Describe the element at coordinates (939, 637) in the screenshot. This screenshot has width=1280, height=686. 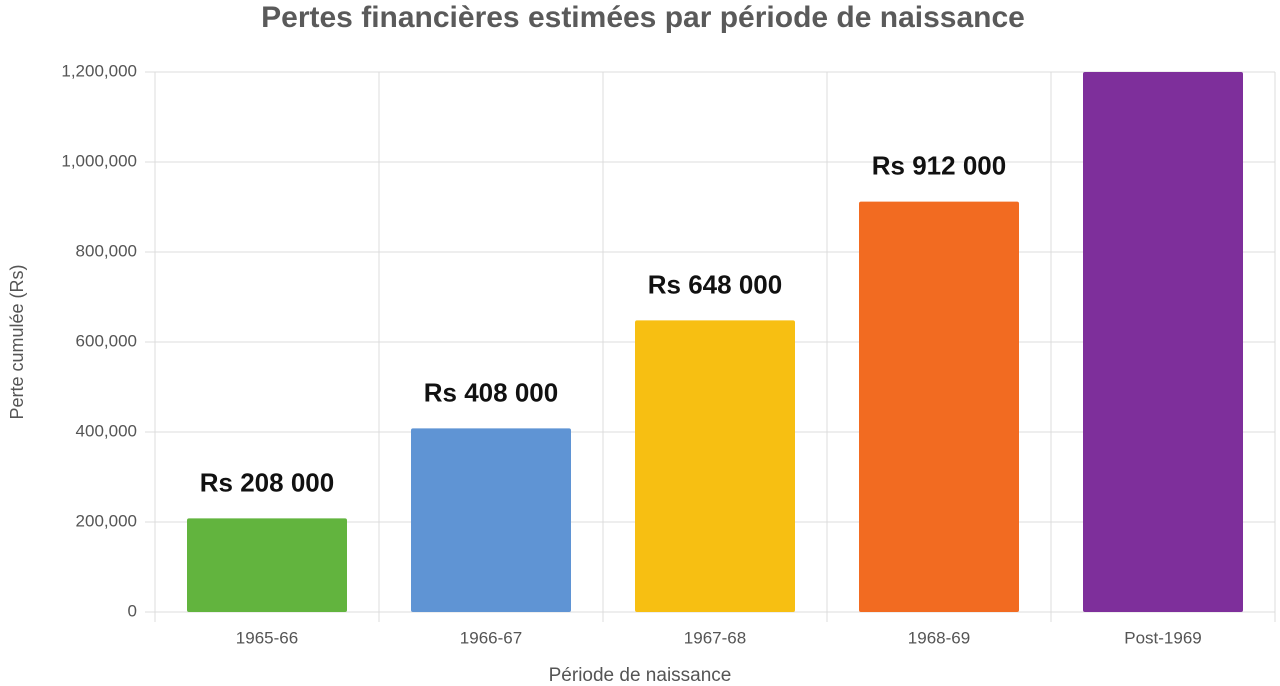
I see `x-tick-label: 1968-69` at that location.